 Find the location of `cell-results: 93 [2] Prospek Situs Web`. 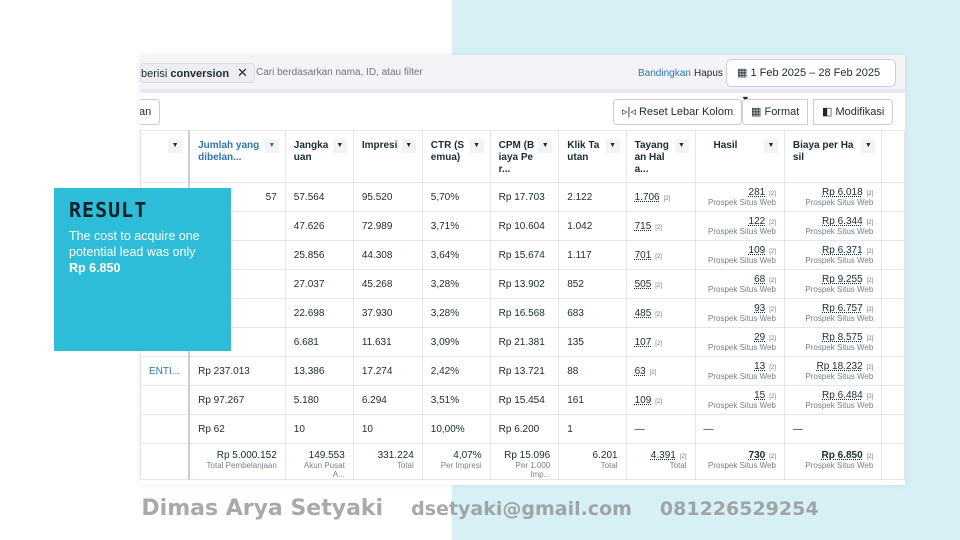

cell-results: 93 [2] Prospek Situs Web is located at coordinates (739, 313).